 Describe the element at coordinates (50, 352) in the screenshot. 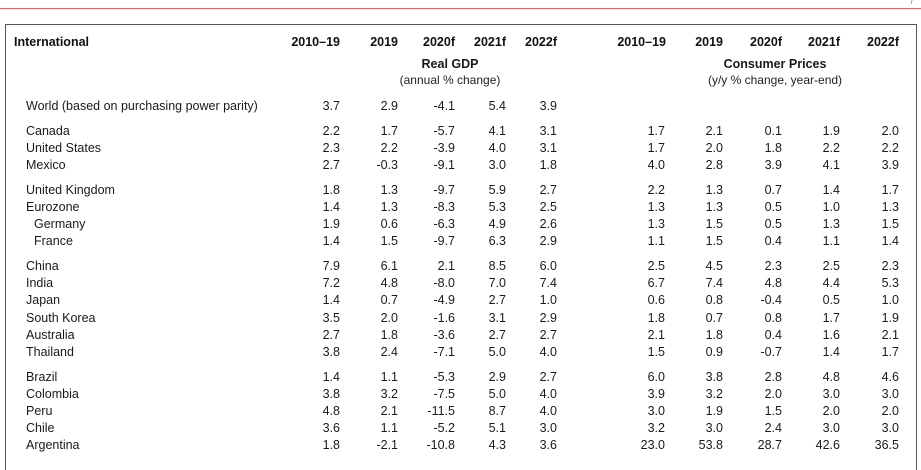

I see `row-label: Thailand` at that location.